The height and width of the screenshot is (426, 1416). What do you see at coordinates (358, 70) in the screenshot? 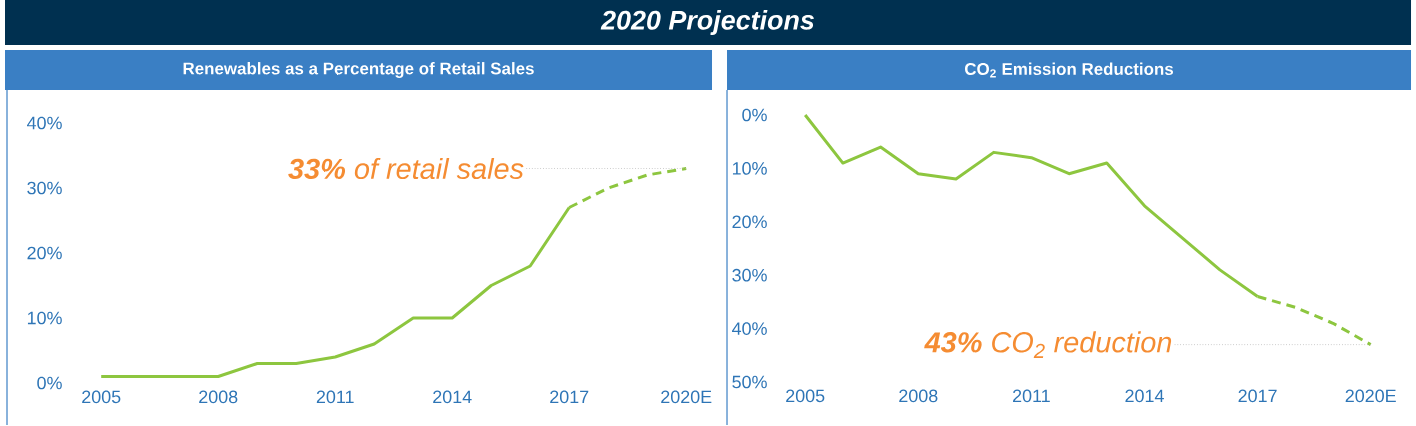
I see `chart-subtitle: Renewables as a Percentage of Retail Sales` at bounding box center [358, 70].